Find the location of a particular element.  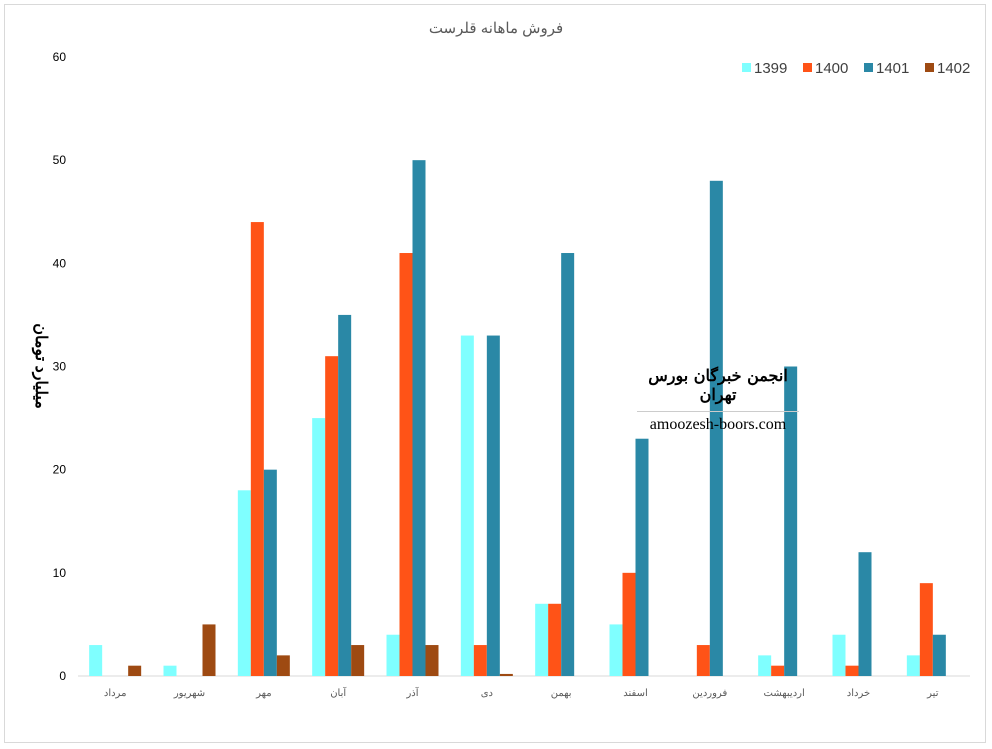

legend-label: 1399 is located at coordinates (770, 68).